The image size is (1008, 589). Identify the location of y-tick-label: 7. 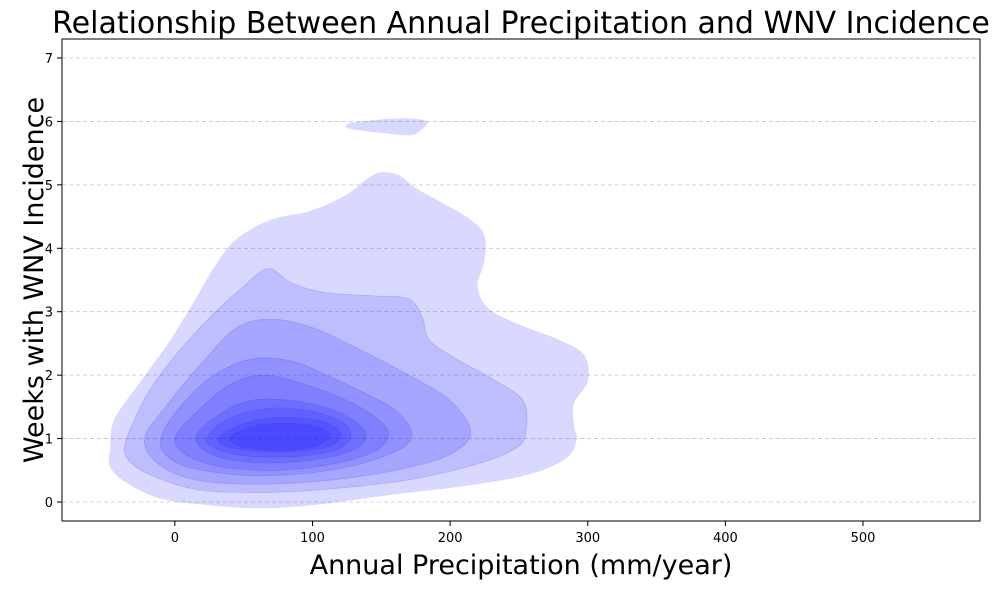
(49, 59).